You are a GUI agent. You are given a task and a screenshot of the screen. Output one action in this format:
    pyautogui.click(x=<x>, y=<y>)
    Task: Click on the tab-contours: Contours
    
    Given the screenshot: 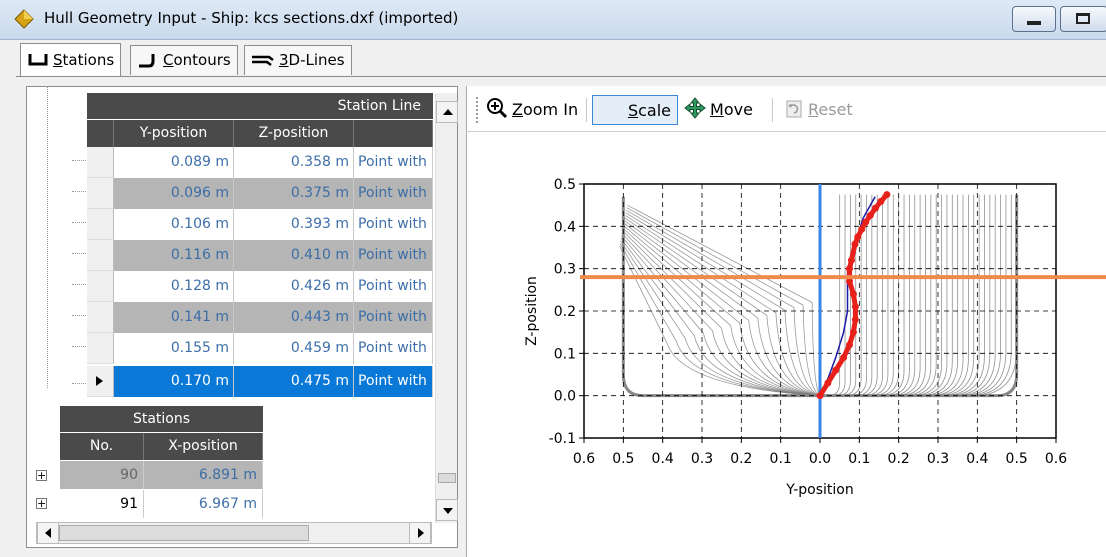 What is the action you would take?
    pyautogui.click(x=184, y=60)
    